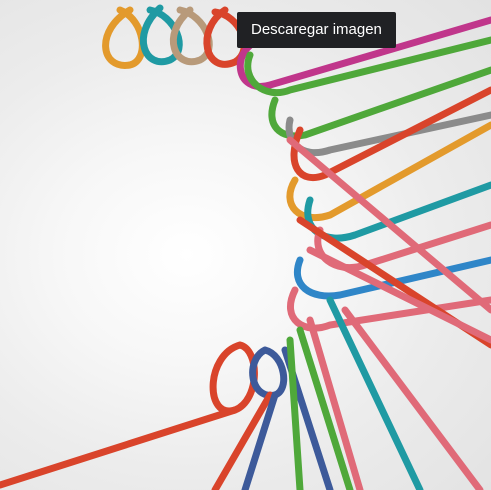 This screenshot has height=490, width=491. I want to click on download-image-tooltip: Descaregar imagen, so click(316, 30).